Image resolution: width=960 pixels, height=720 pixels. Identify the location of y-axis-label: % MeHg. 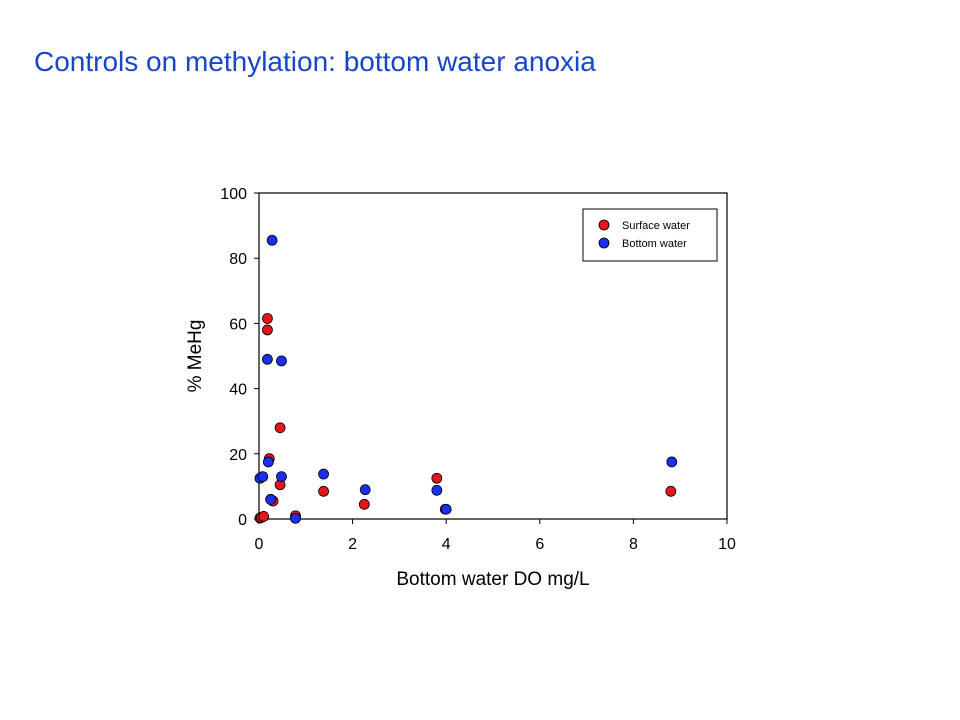
(195, 356).